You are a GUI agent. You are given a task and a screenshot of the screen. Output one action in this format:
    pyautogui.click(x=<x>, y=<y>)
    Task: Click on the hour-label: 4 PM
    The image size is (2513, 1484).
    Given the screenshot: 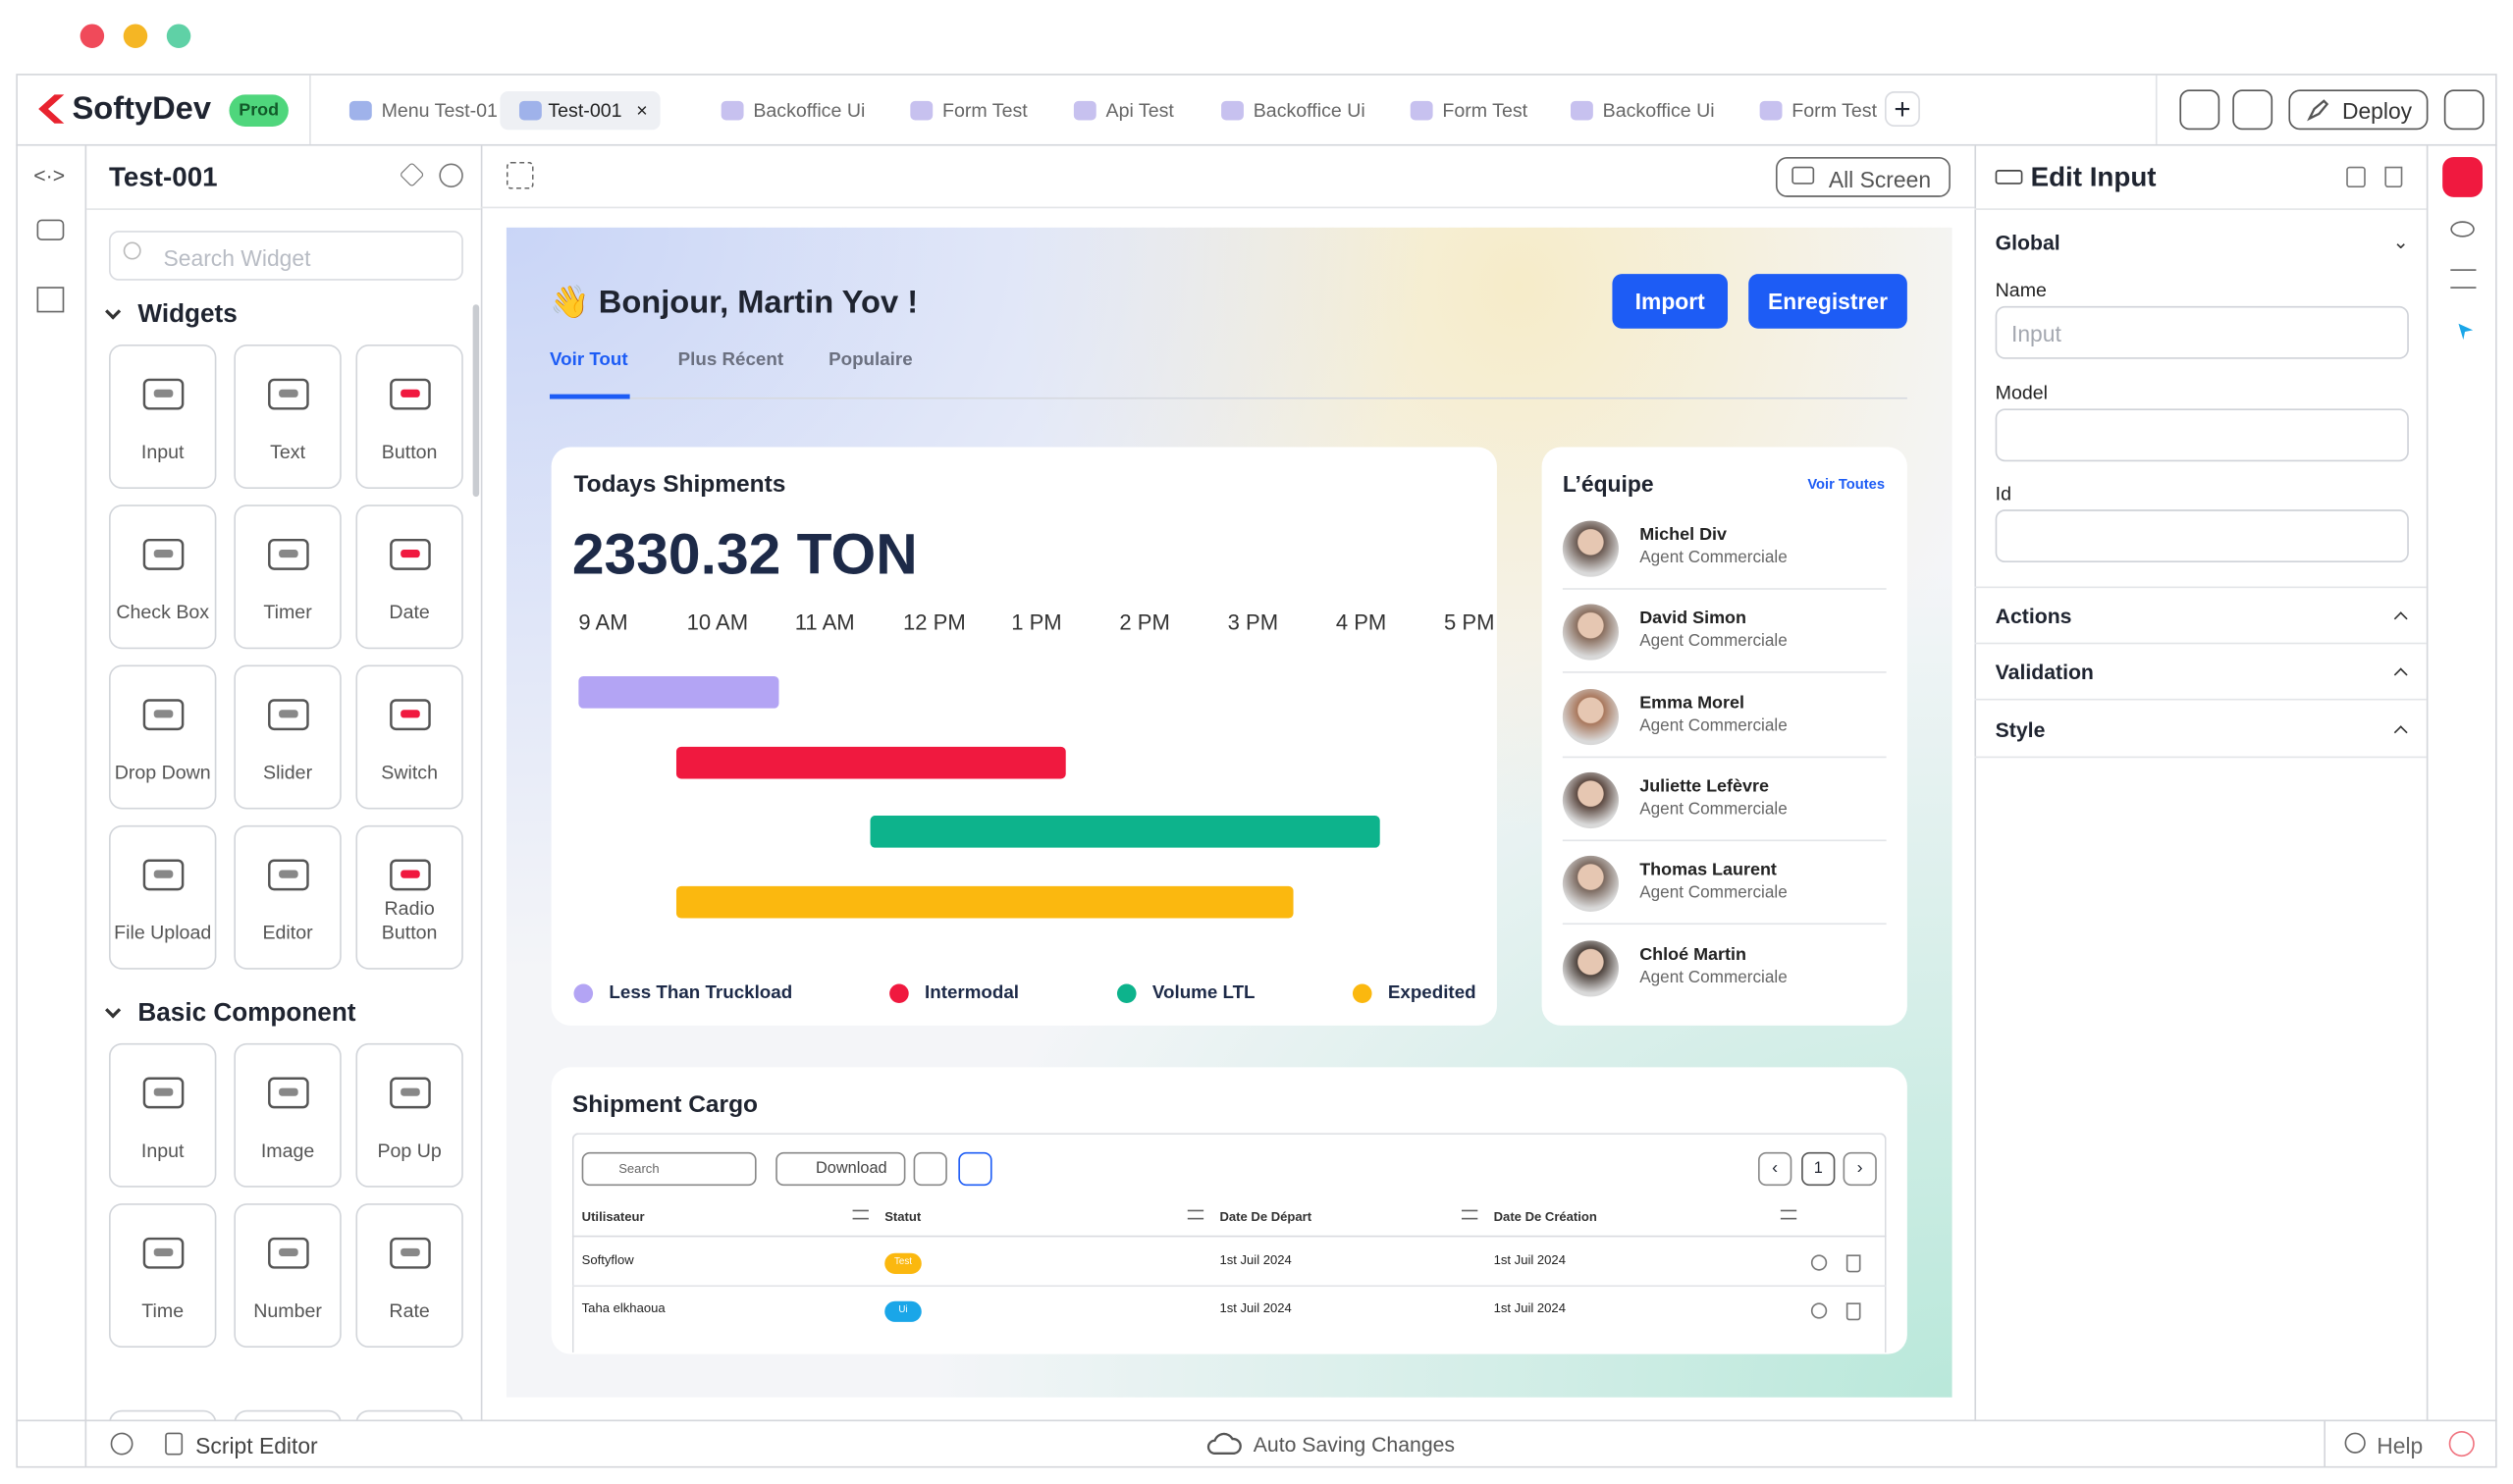 What is the action you would take?
    pyautogui.click(x=1361, y=622)
    